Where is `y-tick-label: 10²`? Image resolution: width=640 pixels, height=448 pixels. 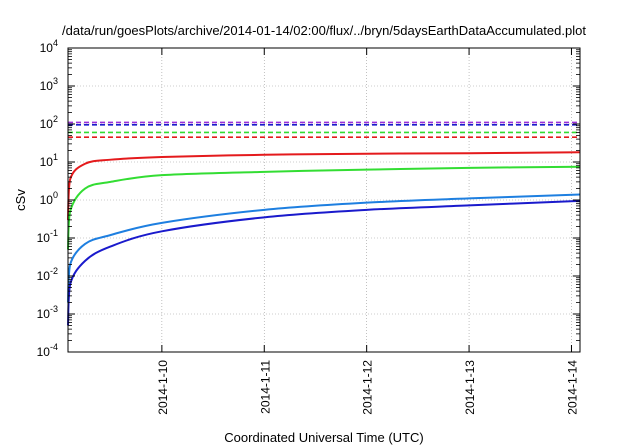
y-tick-label: 10² is located at coordinates (49, 122).